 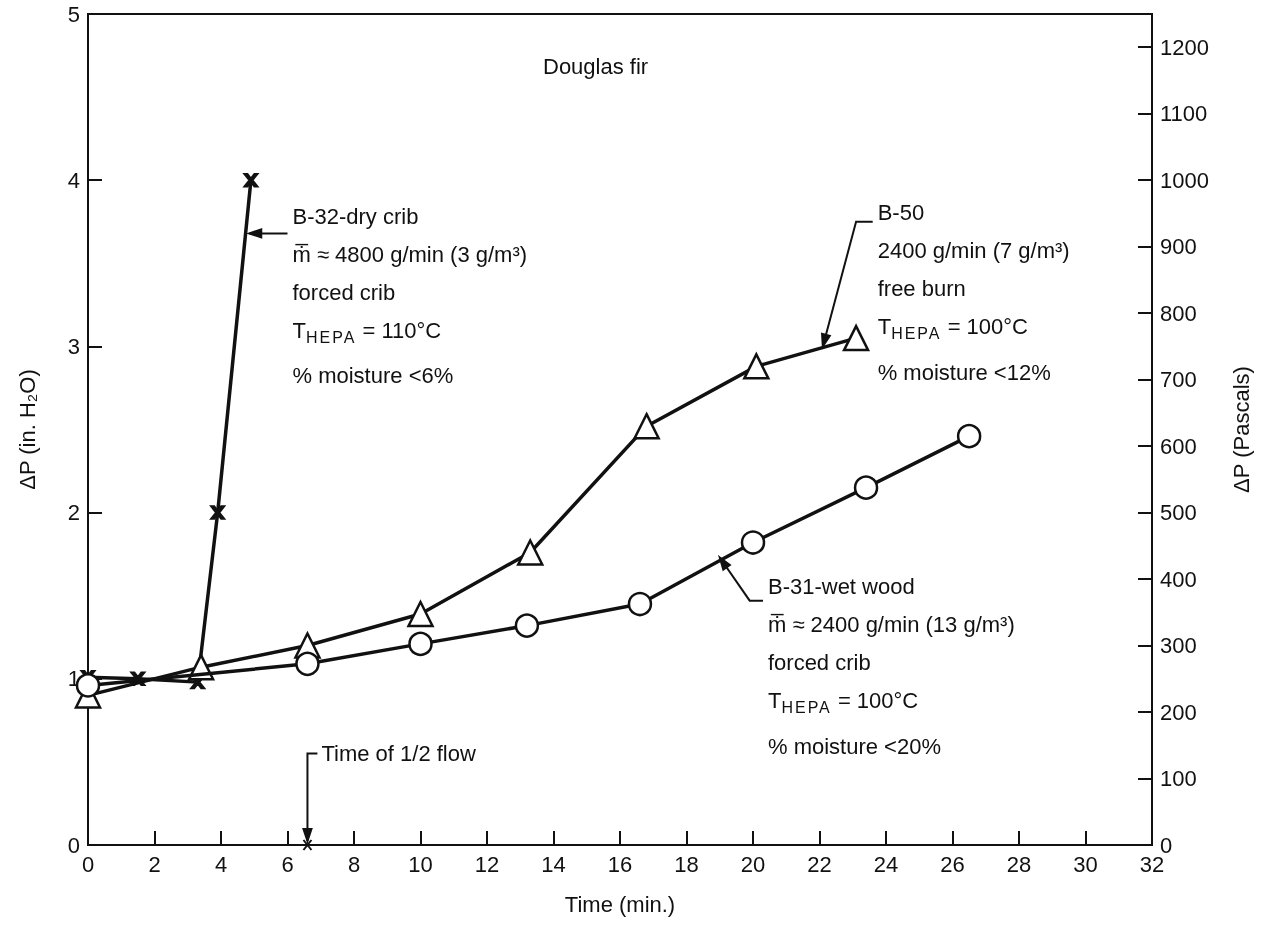 I want to click on x-tick-label: 10, so click(x=420, y=864).